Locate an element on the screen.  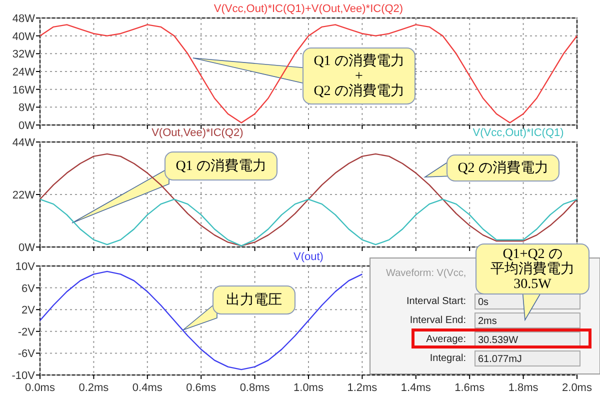
annotation: Average: is located at coordinates (446, 339).